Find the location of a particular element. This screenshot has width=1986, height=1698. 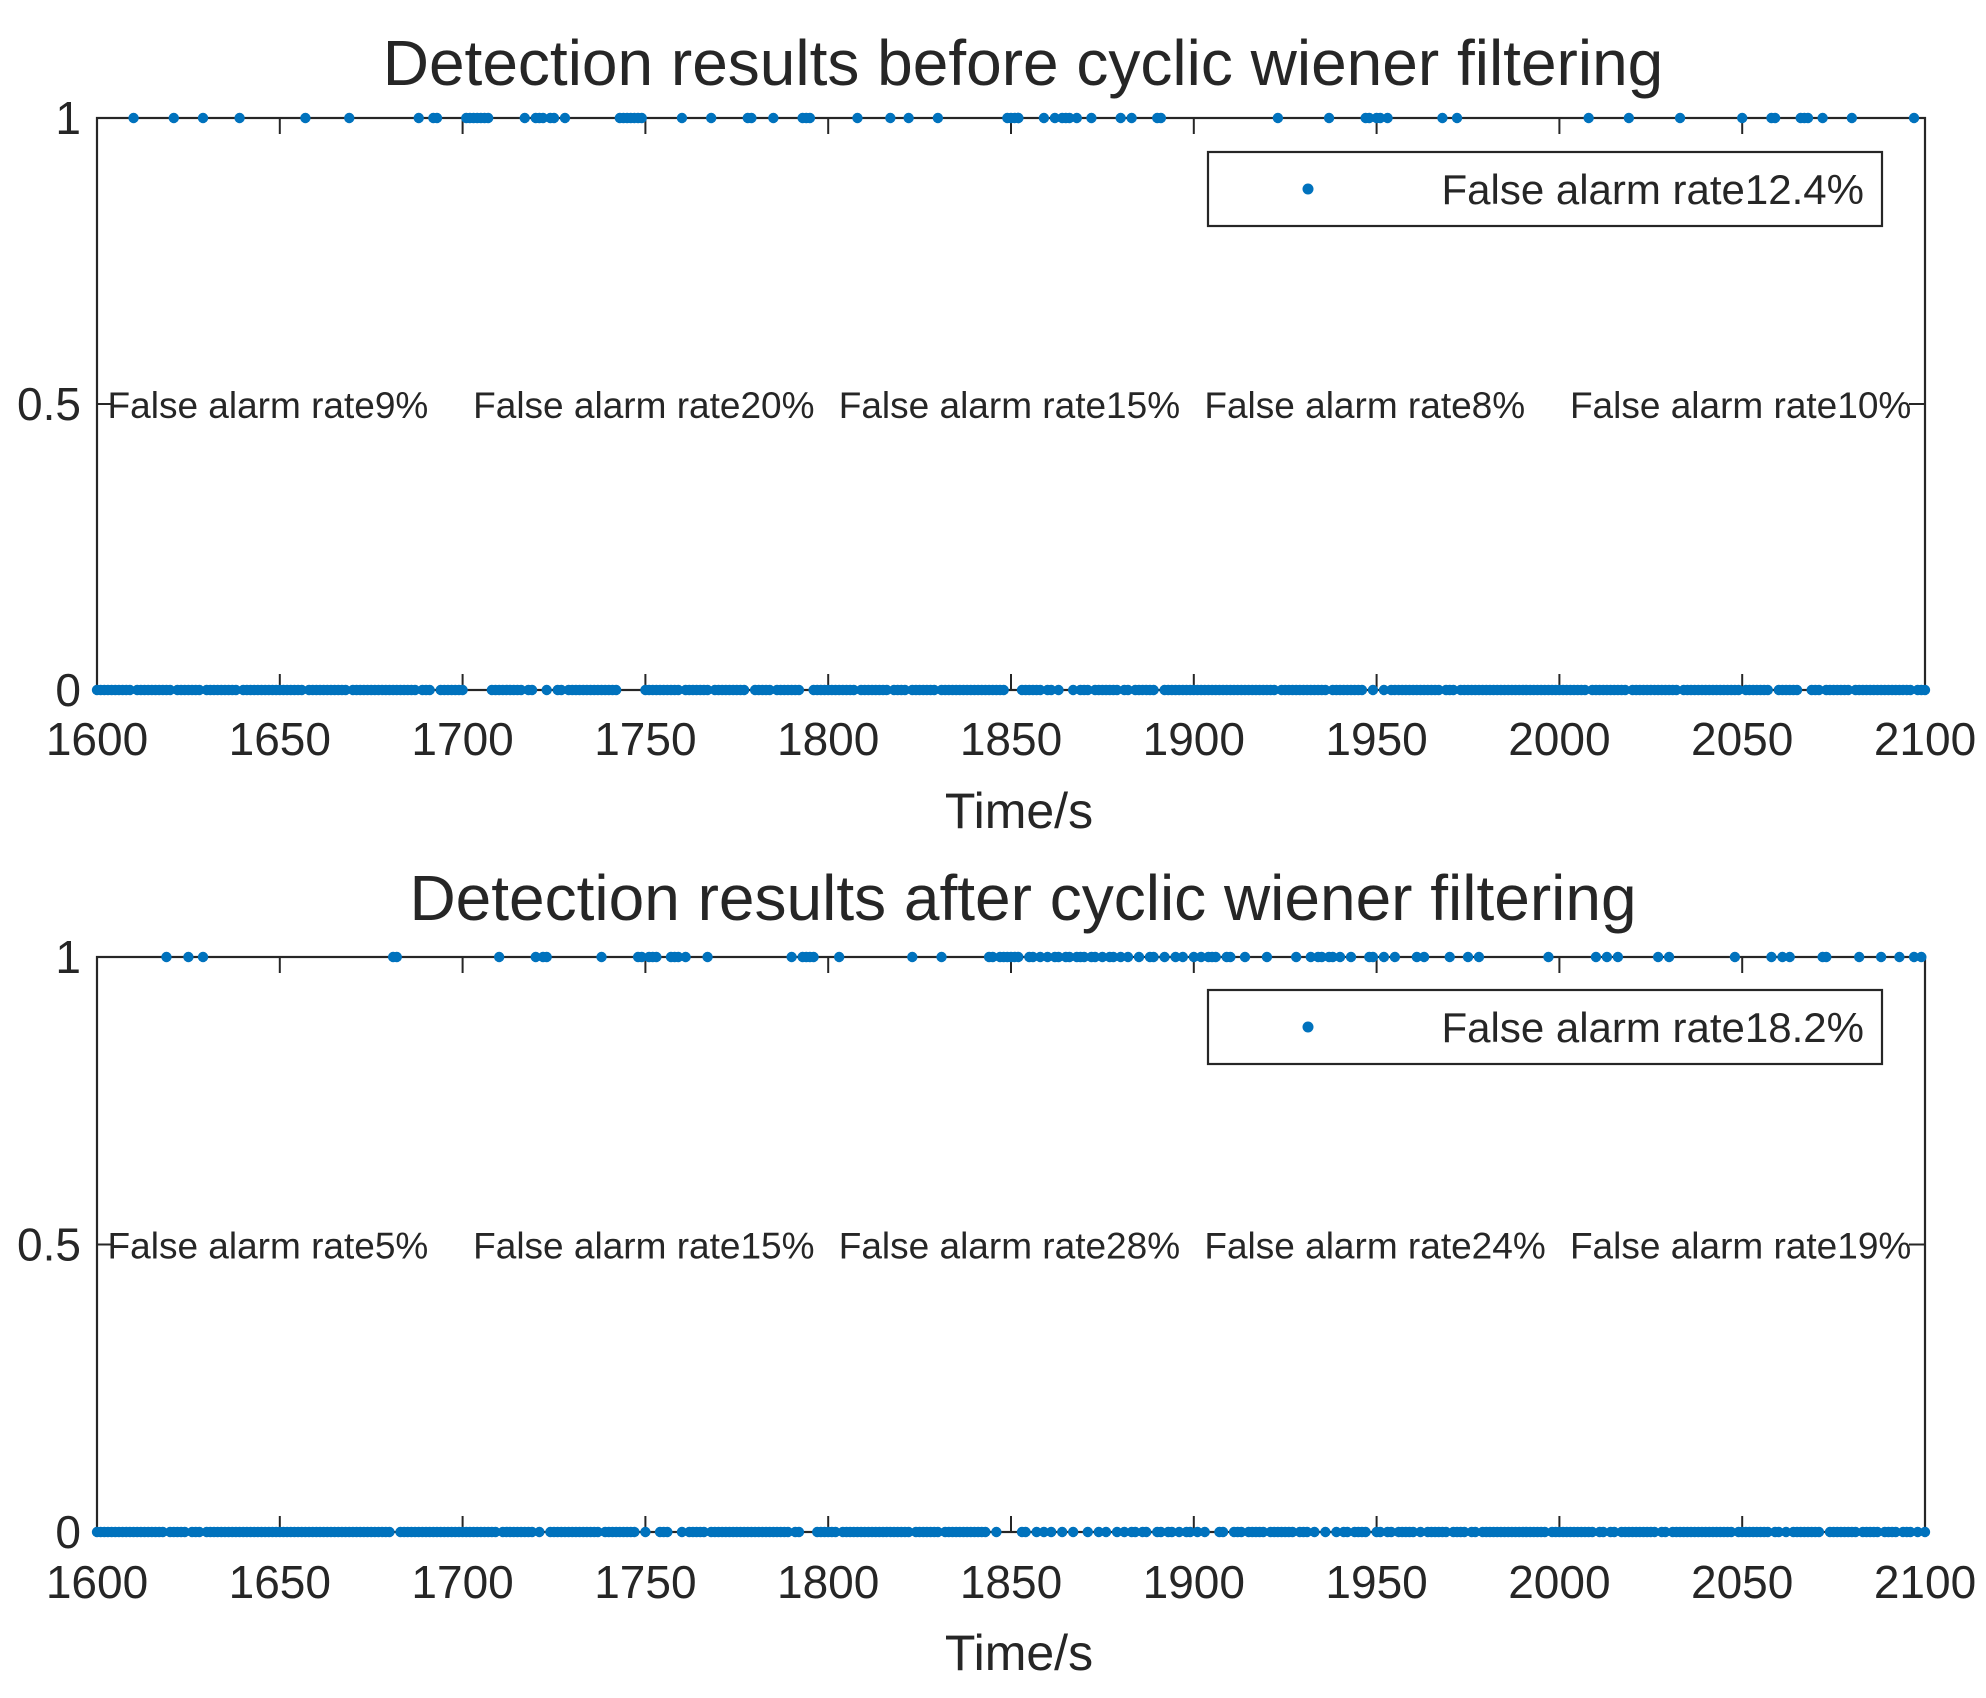

annotation-label: False alarm rate28% is located at coordinates (1009, 1246).